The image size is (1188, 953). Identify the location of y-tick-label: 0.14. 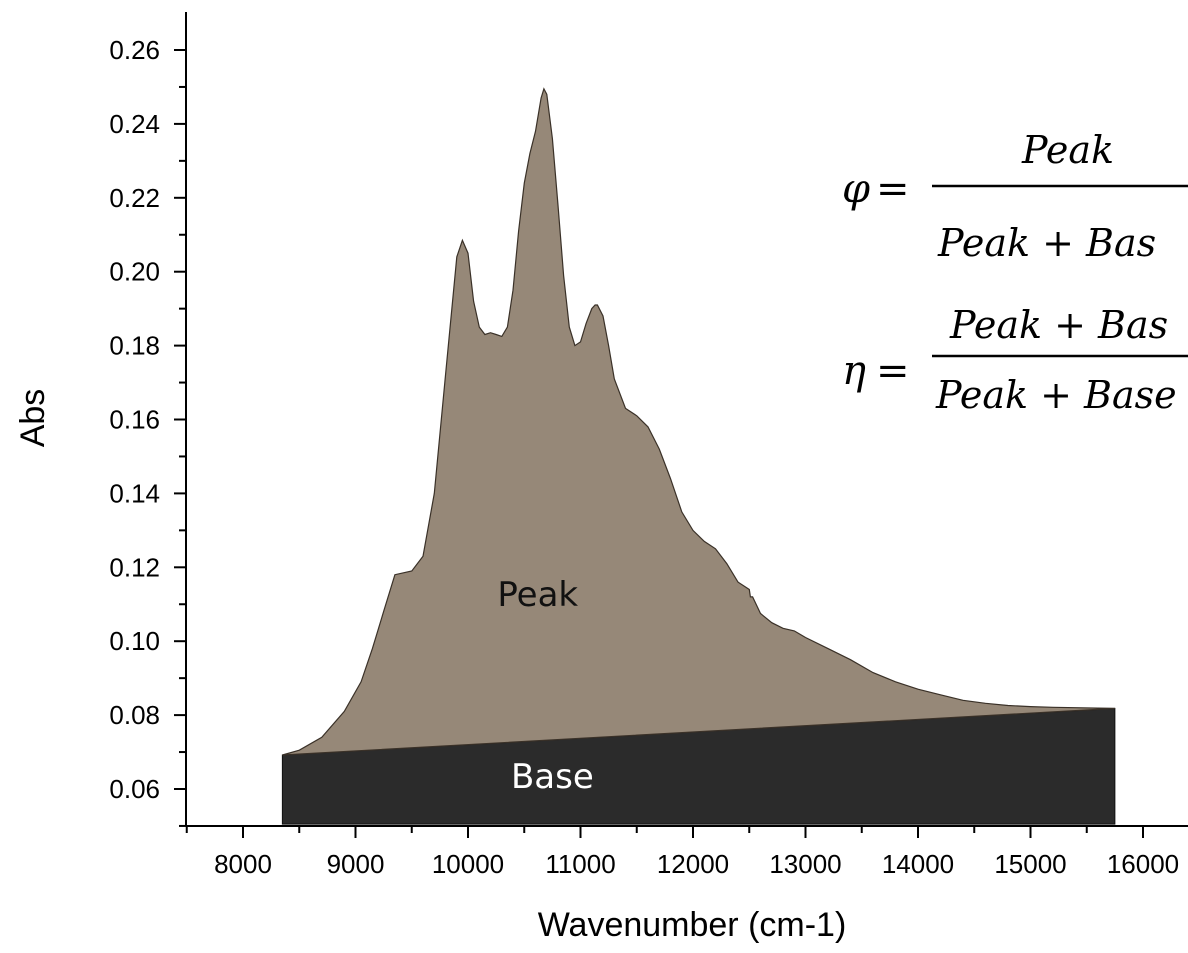
(134, 493).